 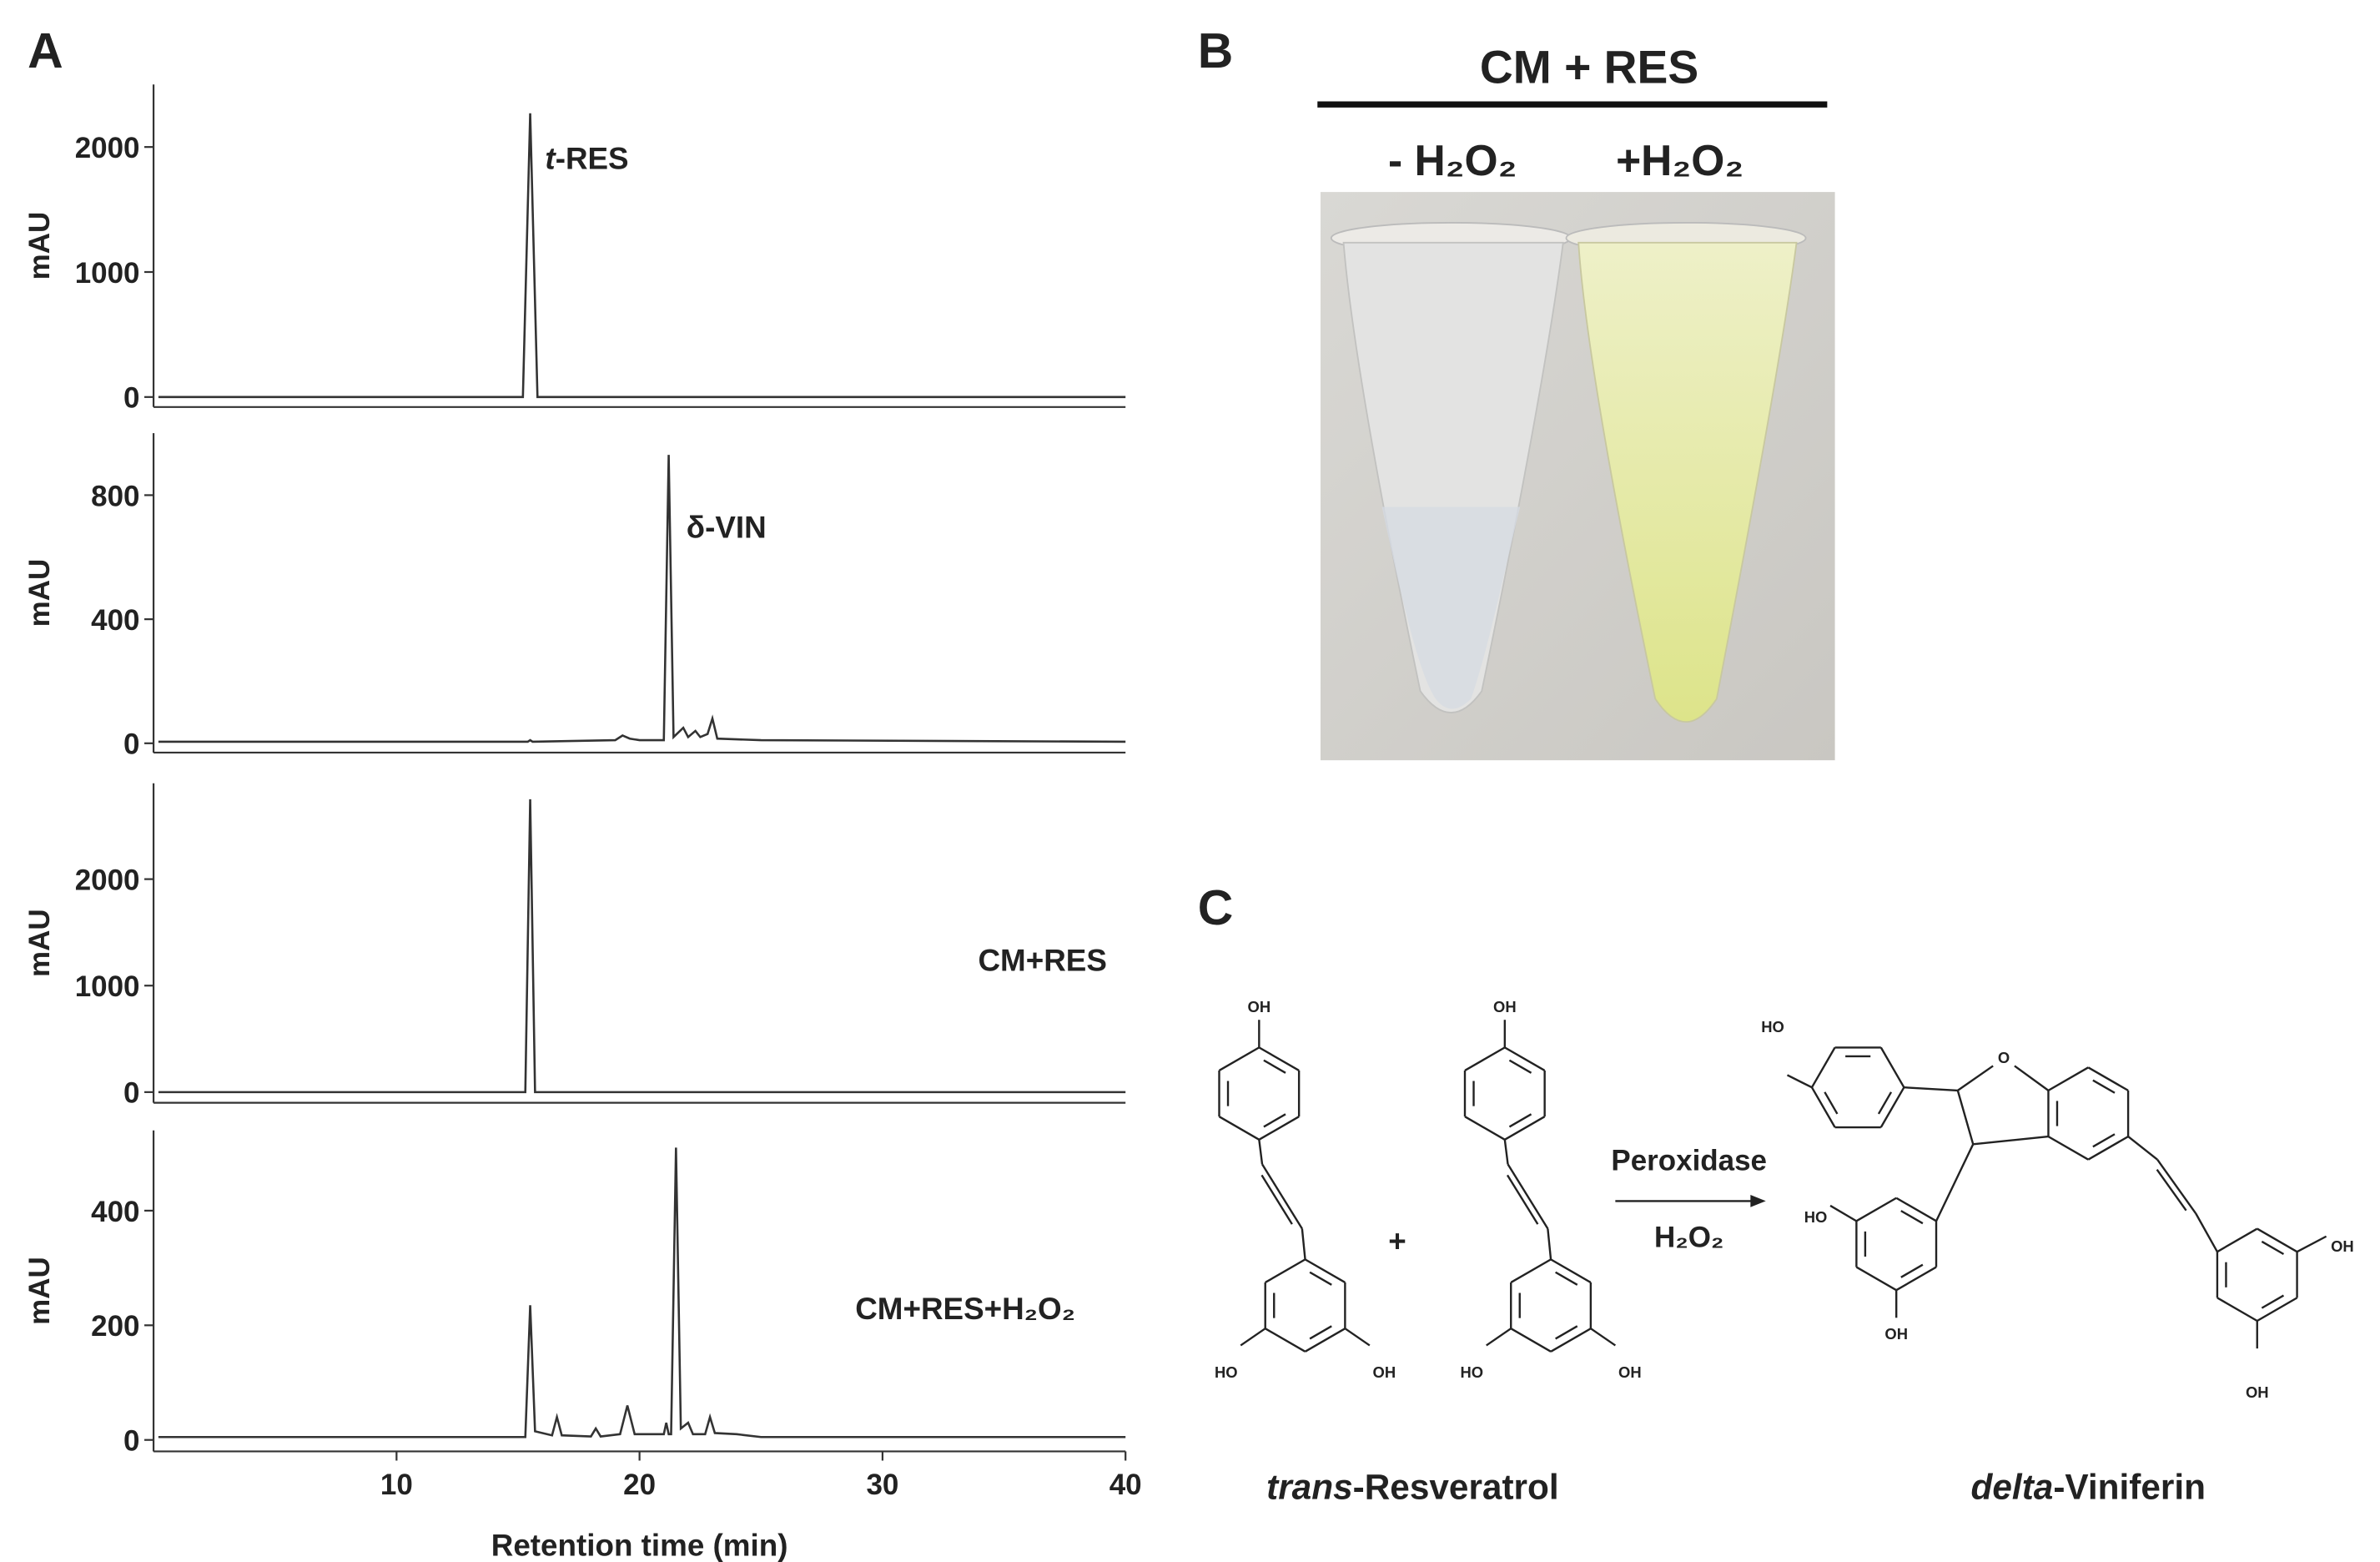 I want to click on compound-name-part: -Resveratrol, so click(x=1456, y=1487).